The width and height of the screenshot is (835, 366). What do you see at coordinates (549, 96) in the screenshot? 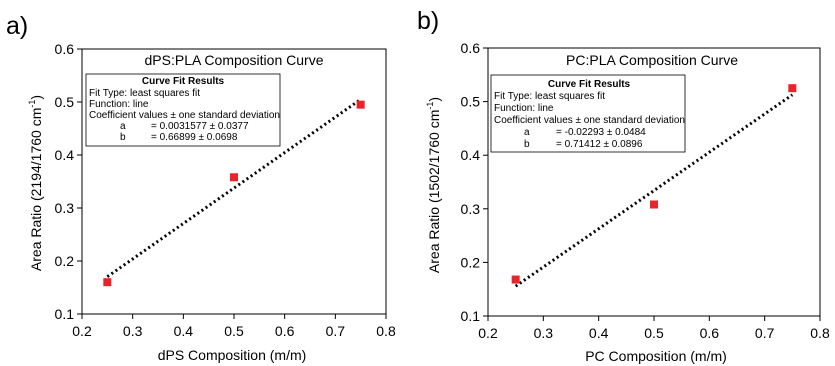
I see `panel-b-fit-type: Fit Type: least squares fit` at bounding box center [549, 96].